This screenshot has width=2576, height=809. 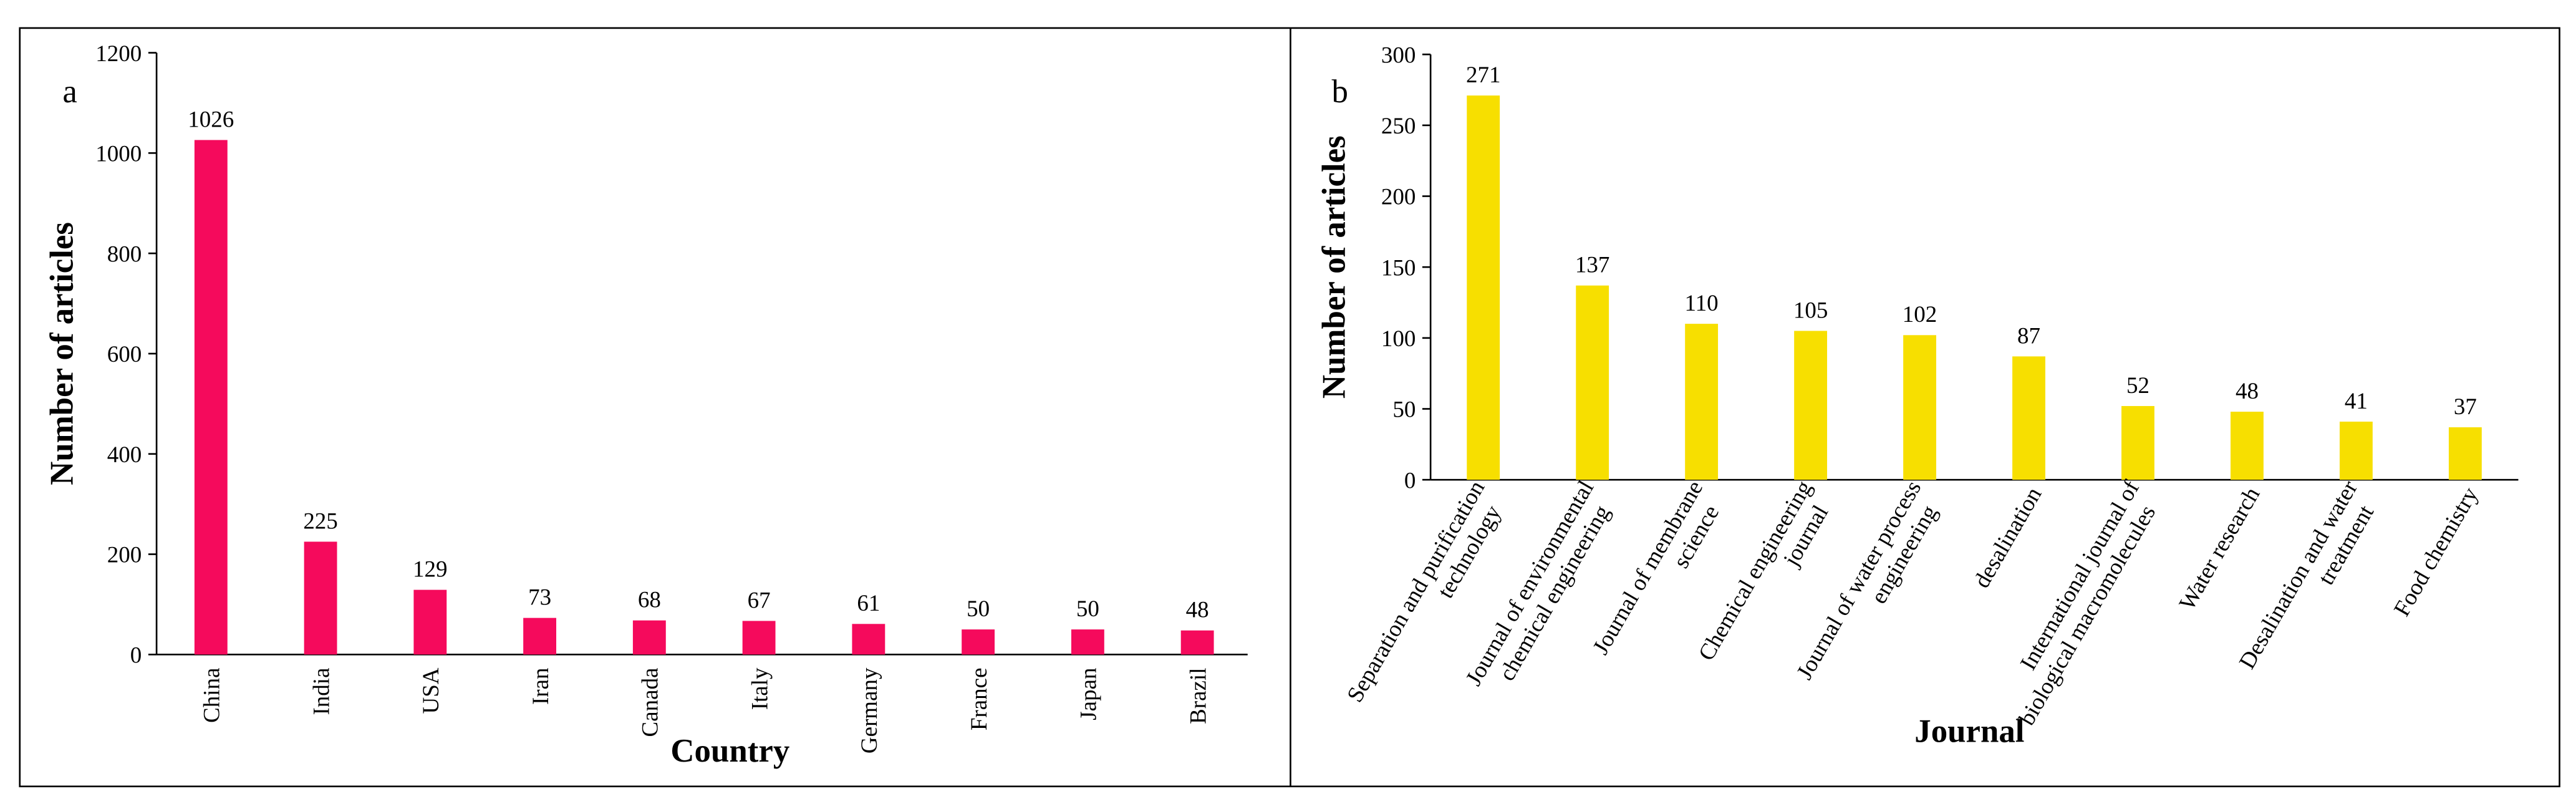 What do you see at coordinates (1483, 75) in the screenshot?
I see `value-label: 271` at bounding box center [1483, 75].